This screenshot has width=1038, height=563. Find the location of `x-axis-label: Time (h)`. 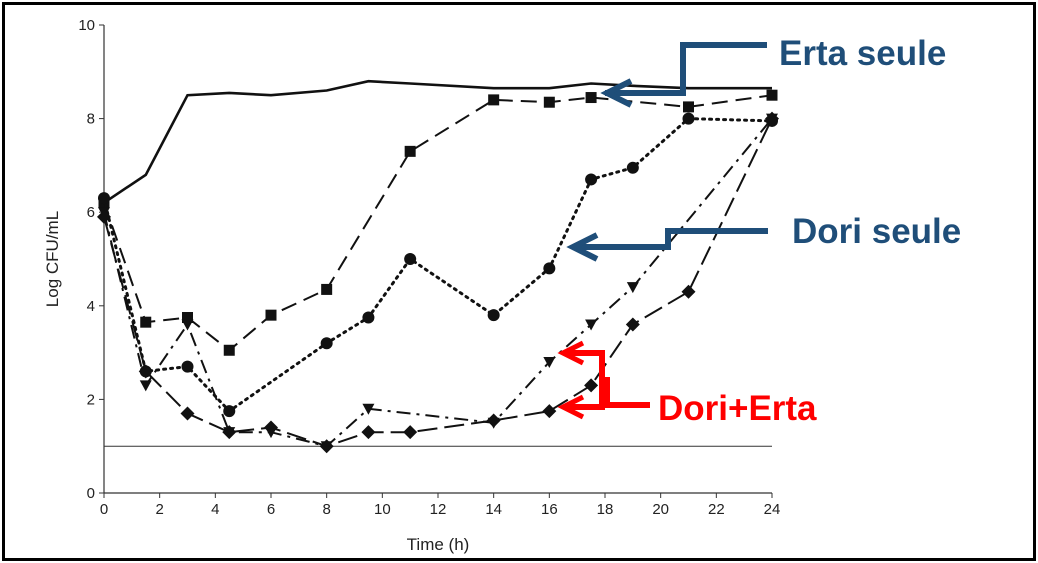

x-axis-label: Time (h) is located at coordinates (438, 544).